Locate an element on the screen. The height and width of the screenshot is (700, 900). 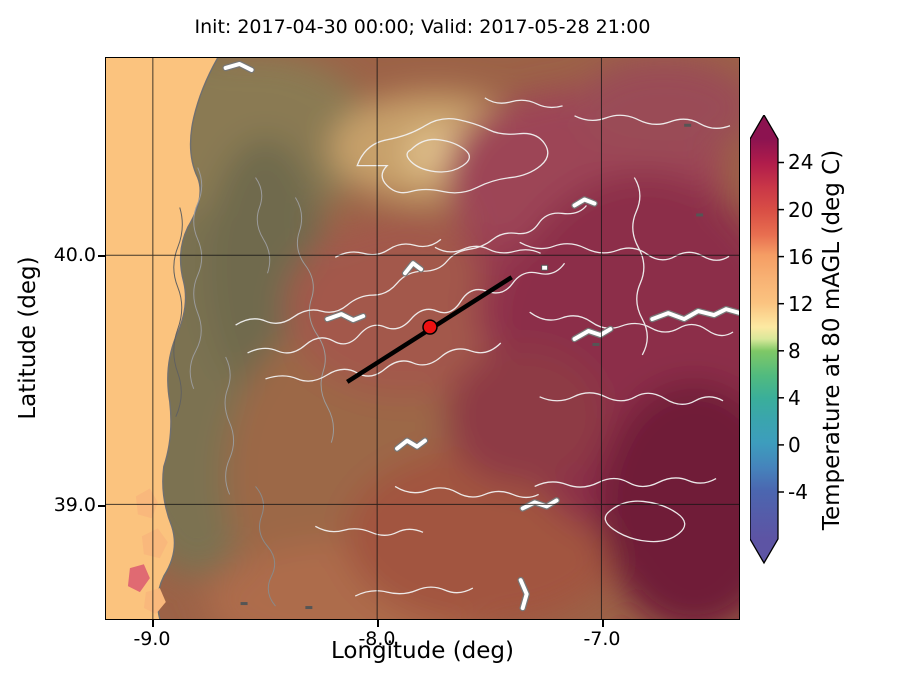
colorbar-tick-label: 0 is located at coordinates (794, 445).